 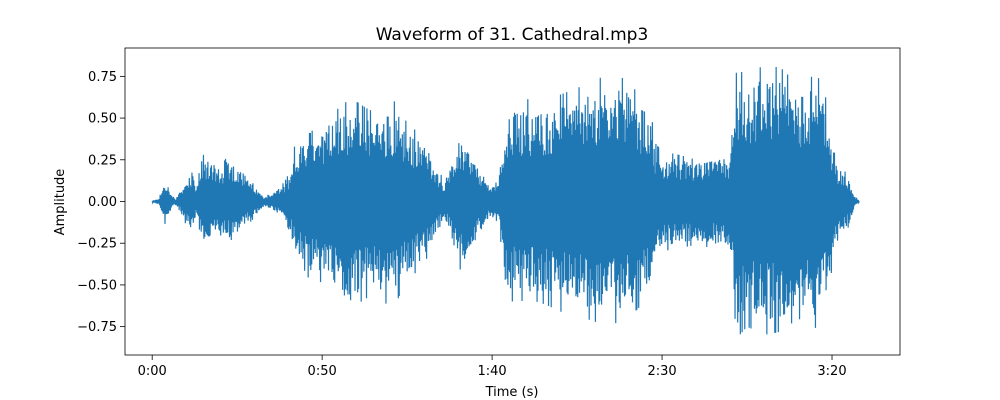 I want to click on y-tick-label: 0.25, so click(x=102, y=160).